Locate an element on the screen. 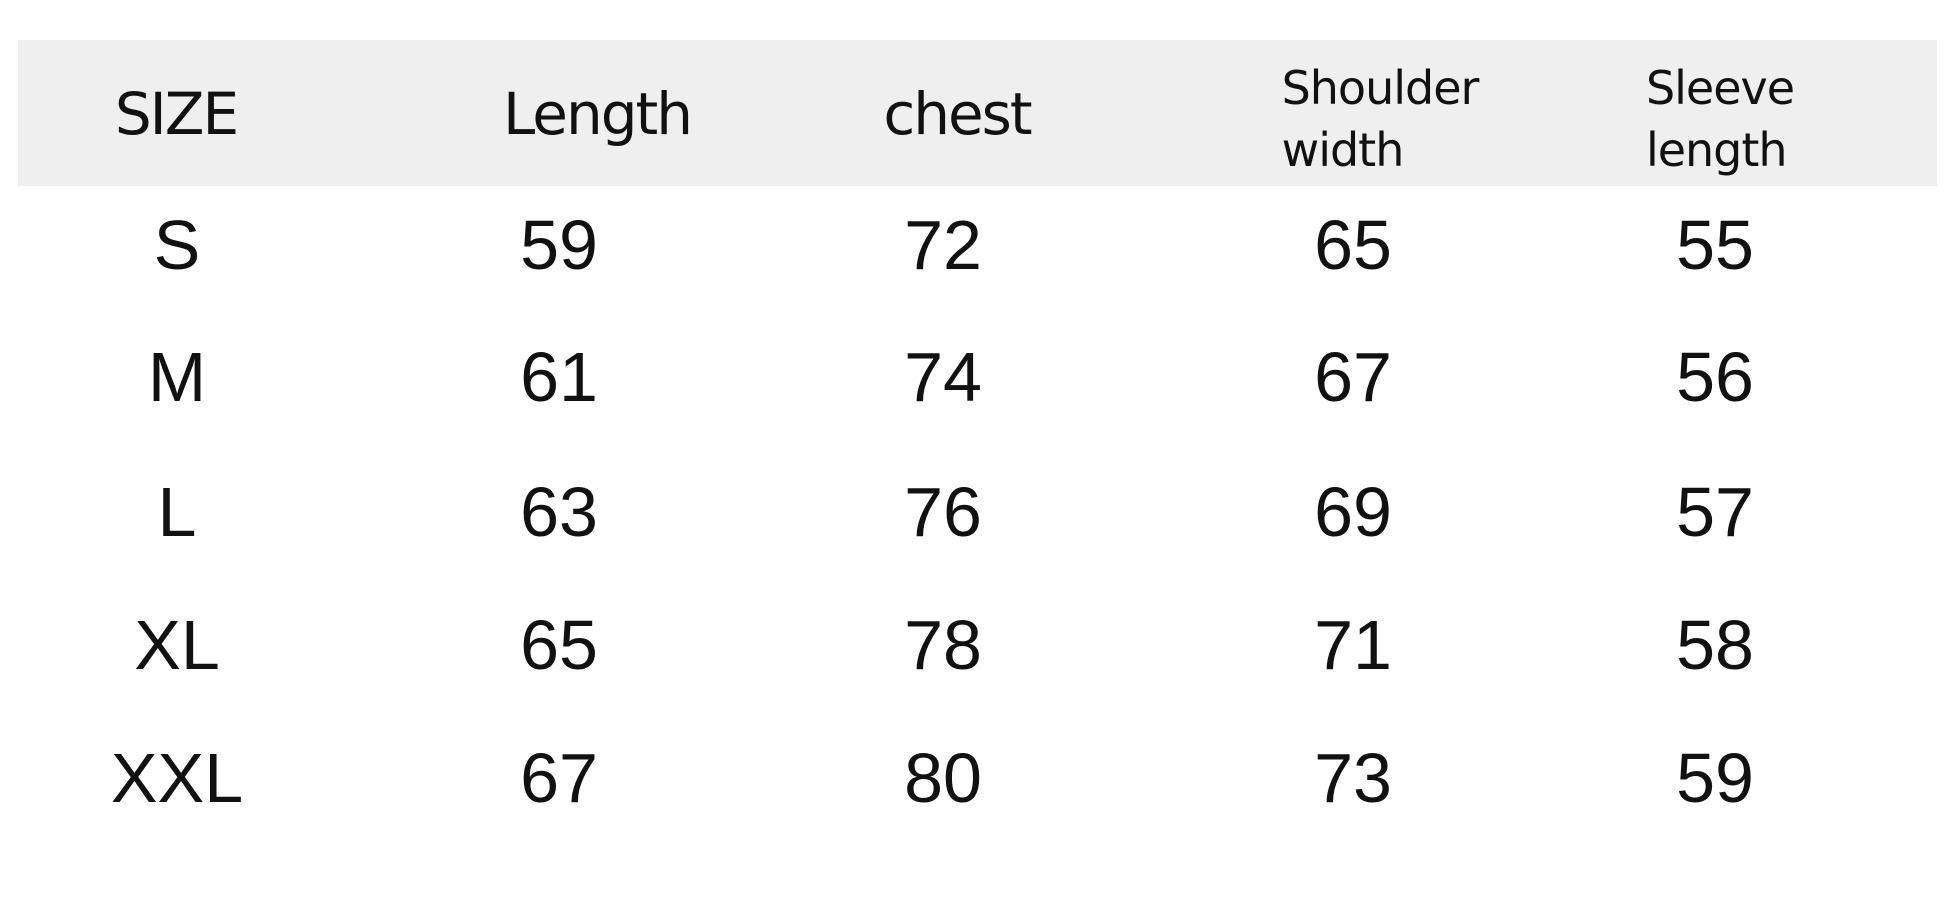 This screenshot has height=924, width=1956. cell-chest: 80 is located at coordinates (943, 778).